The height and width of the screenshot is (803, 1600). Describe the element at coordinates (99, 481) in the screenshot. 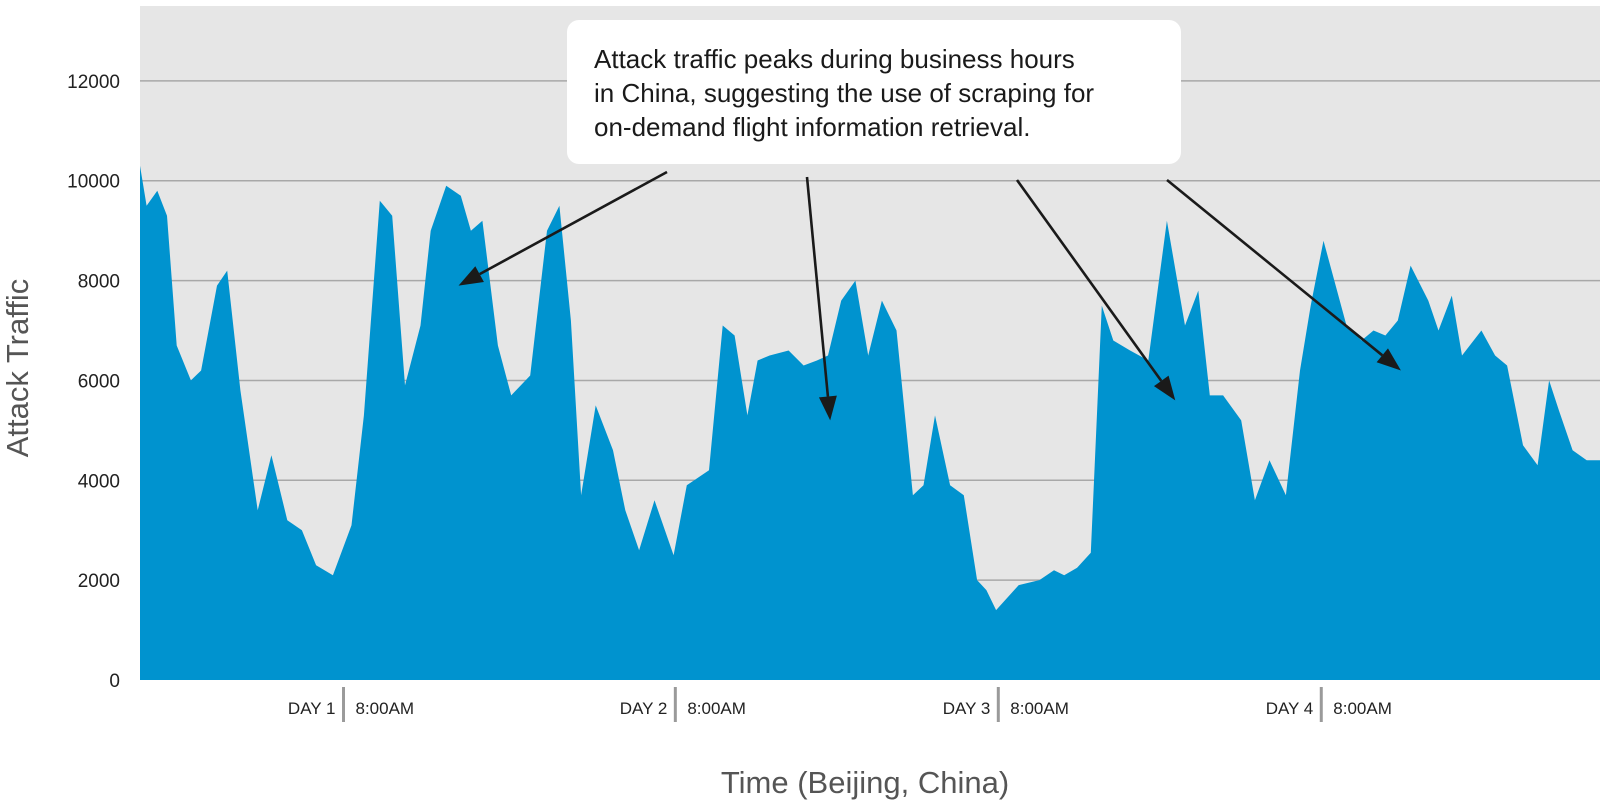

I see `y-tick-label: 4000` at that location.